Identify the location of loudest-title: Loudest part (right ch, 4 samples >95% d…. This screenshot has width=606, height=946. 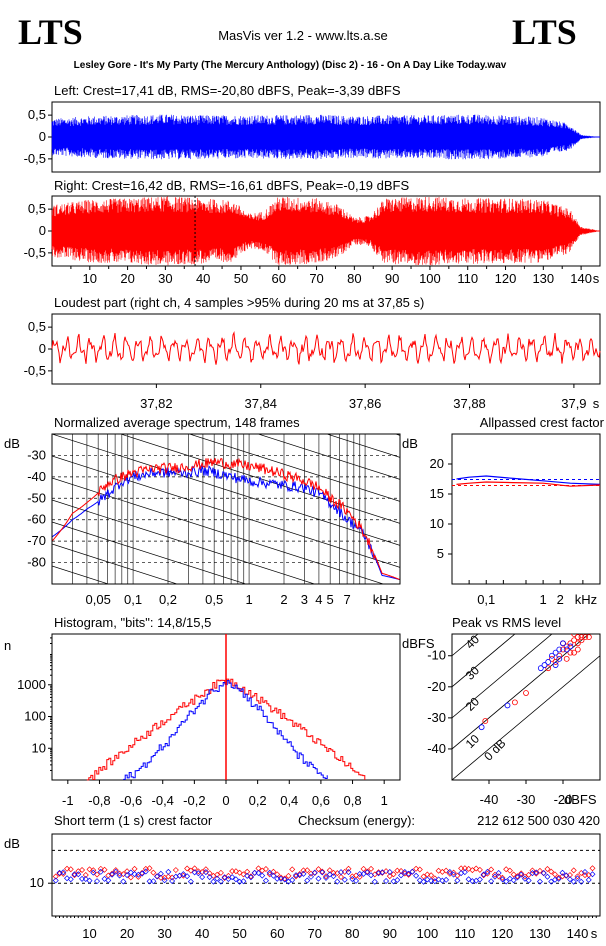
(239, 302).